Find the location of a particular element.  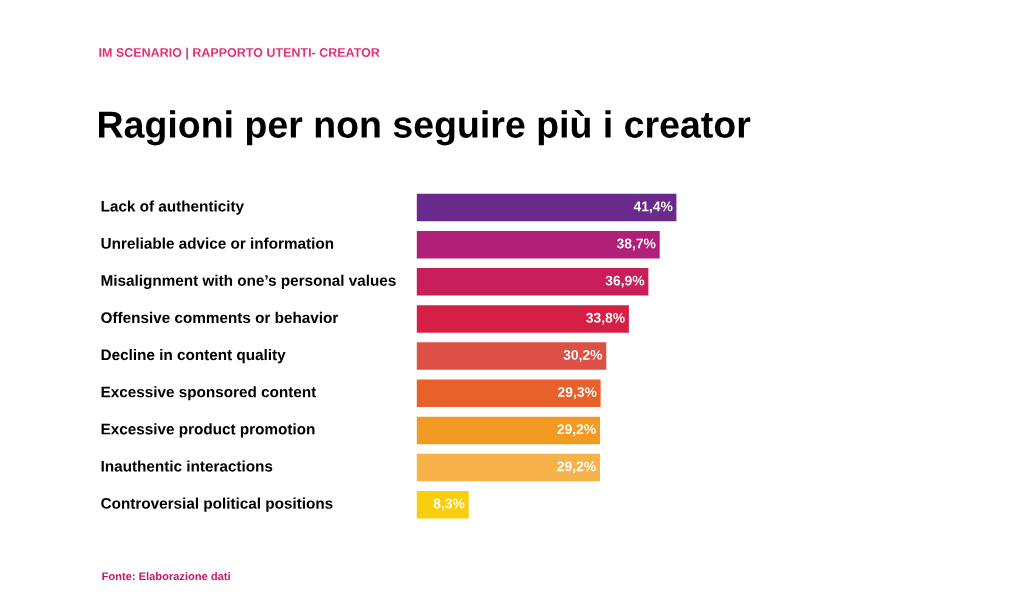

chart-title: Ragioni per non seguire più i creator is located at coordinates (425, 128).